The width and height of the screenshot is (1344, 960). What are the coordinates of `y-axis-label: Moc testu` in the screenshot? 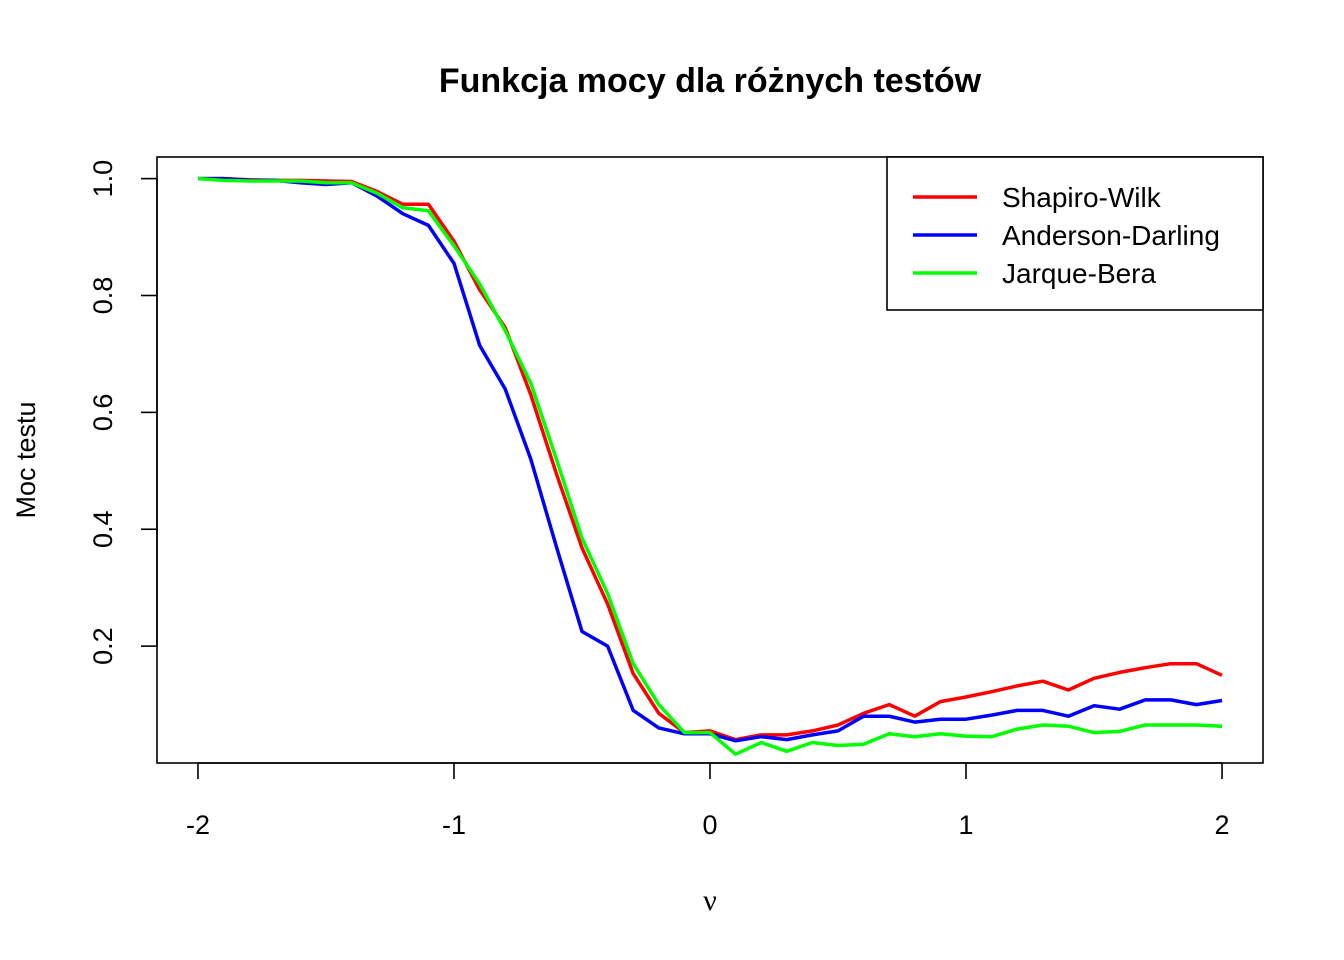 It's located at (26, 459).